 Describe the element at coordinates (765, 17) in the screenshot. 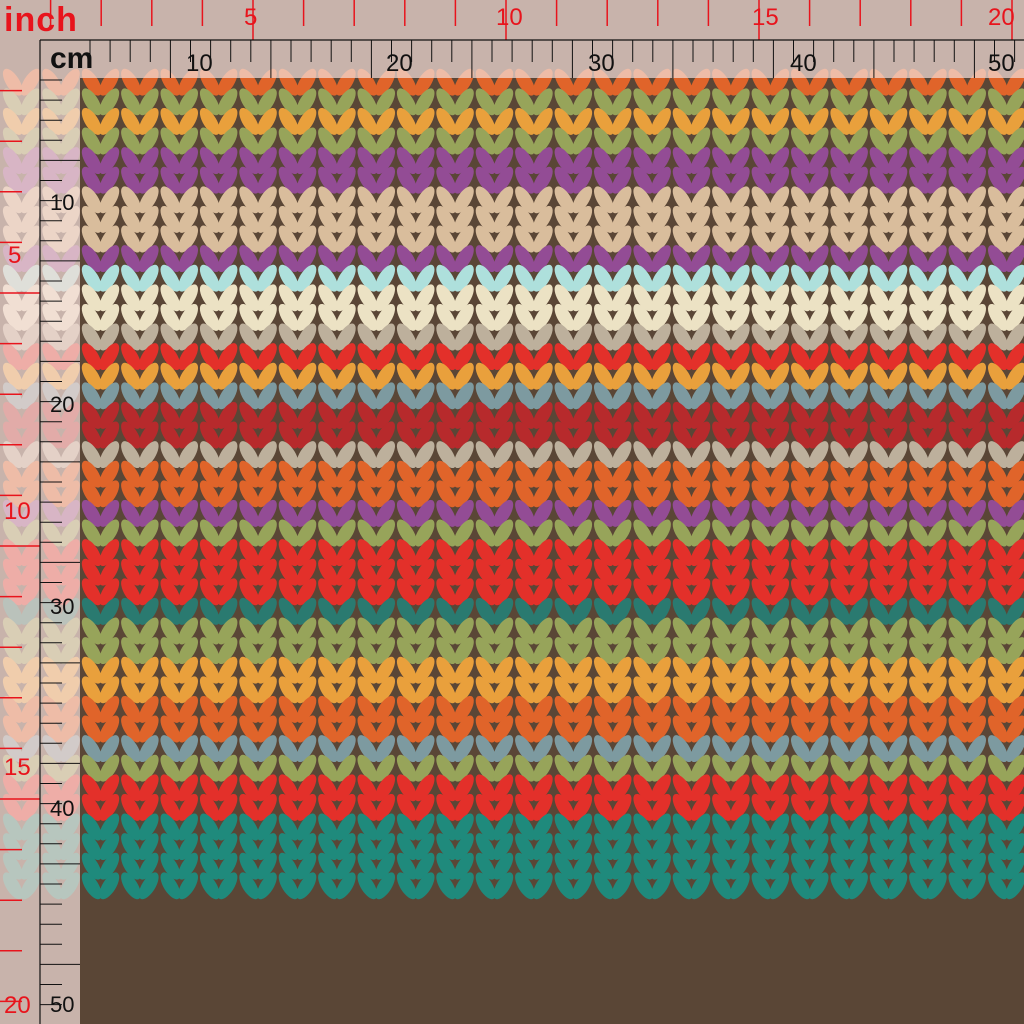

I see `inch-top-label-15: 15` at that location.